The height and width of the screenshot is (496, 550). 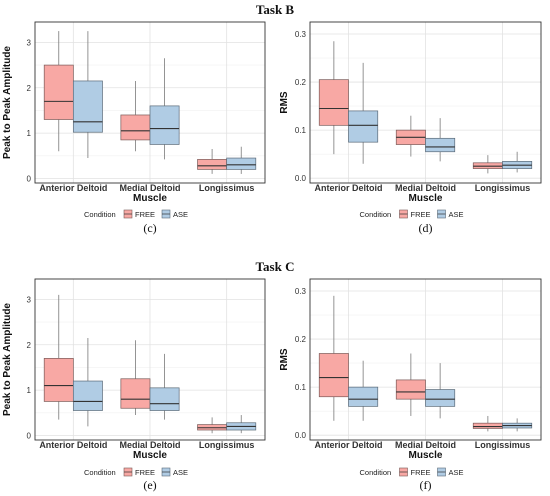 What do you see at coordinates (275, 9) in the screenshot?
I see `task-b-title: Task B` at bounding box center [275, 9].